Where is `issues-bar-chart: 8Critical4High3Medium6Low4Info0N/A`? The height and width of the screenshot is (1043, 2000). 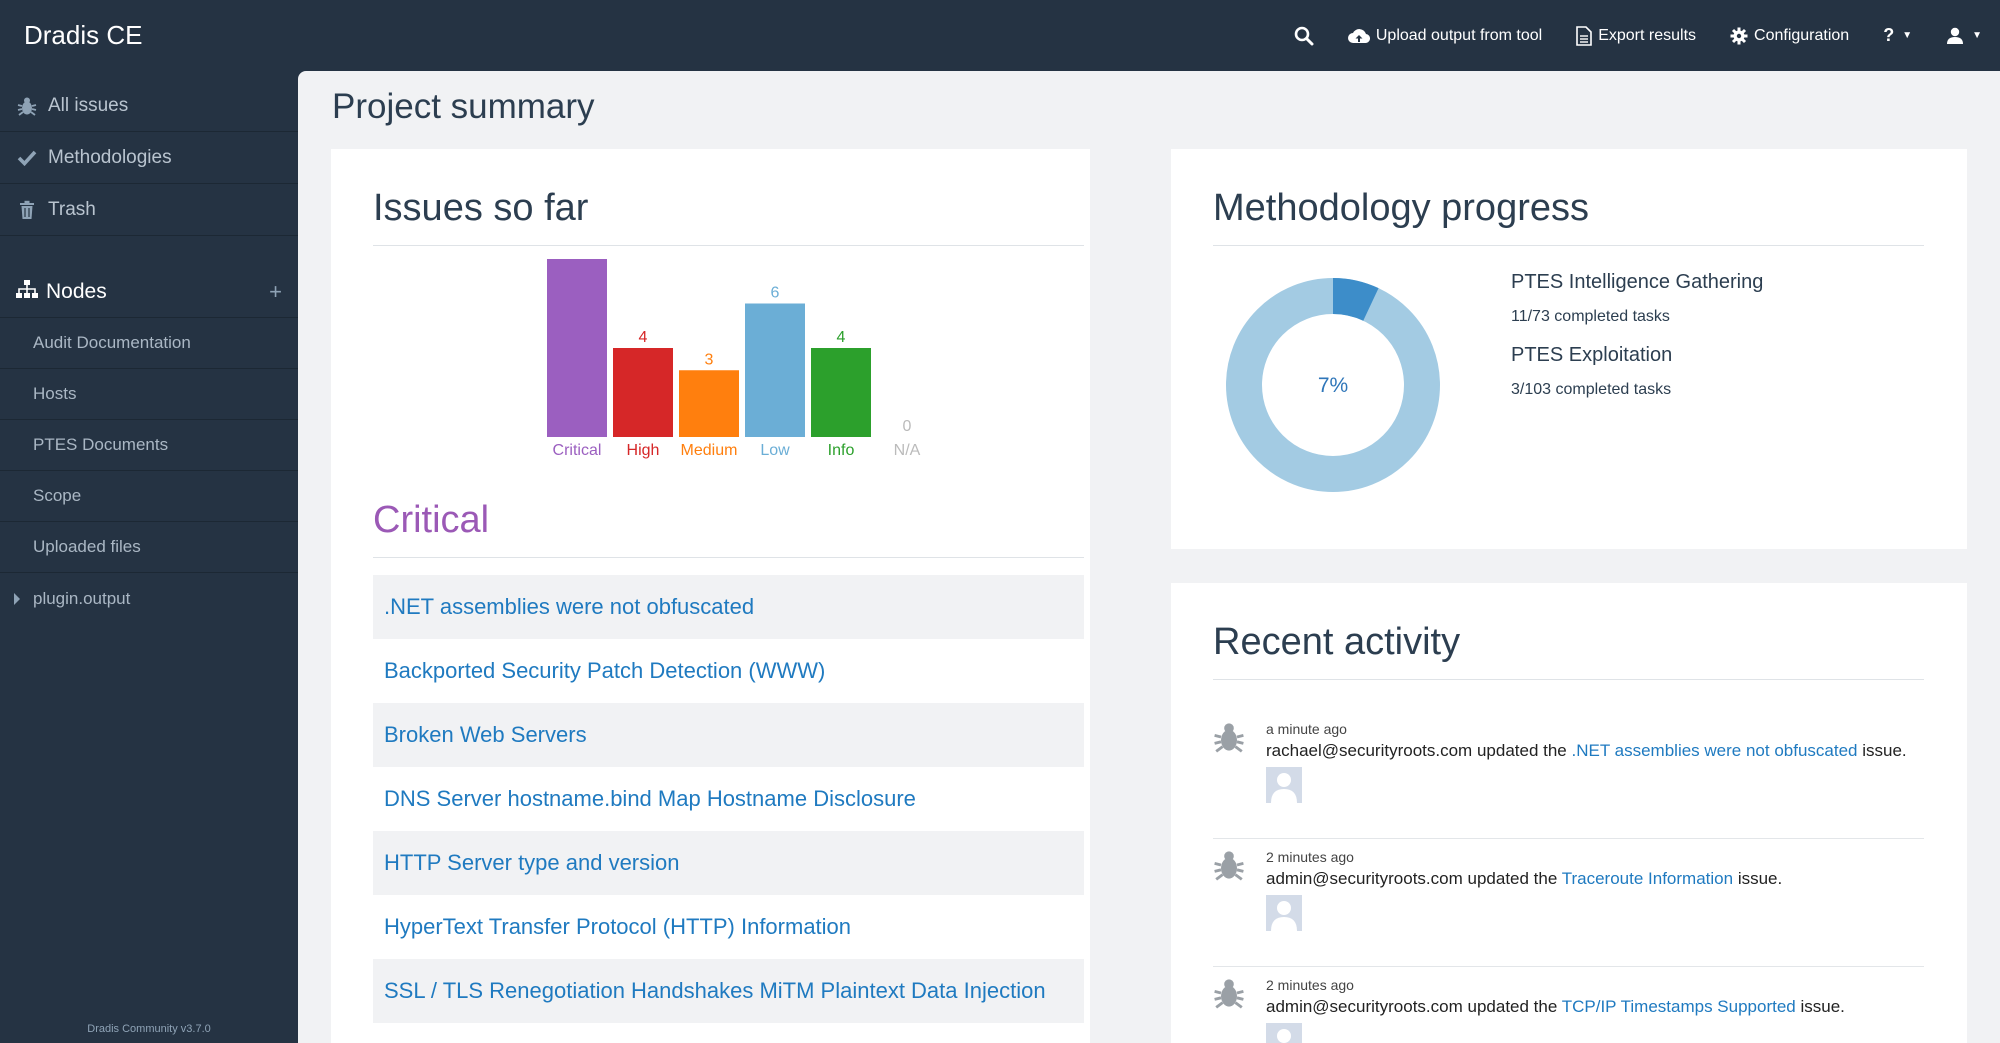
issues-bar-chart: 8Critical4High3Medium6Low4Info0N/A is located at coordinates (734, 359).